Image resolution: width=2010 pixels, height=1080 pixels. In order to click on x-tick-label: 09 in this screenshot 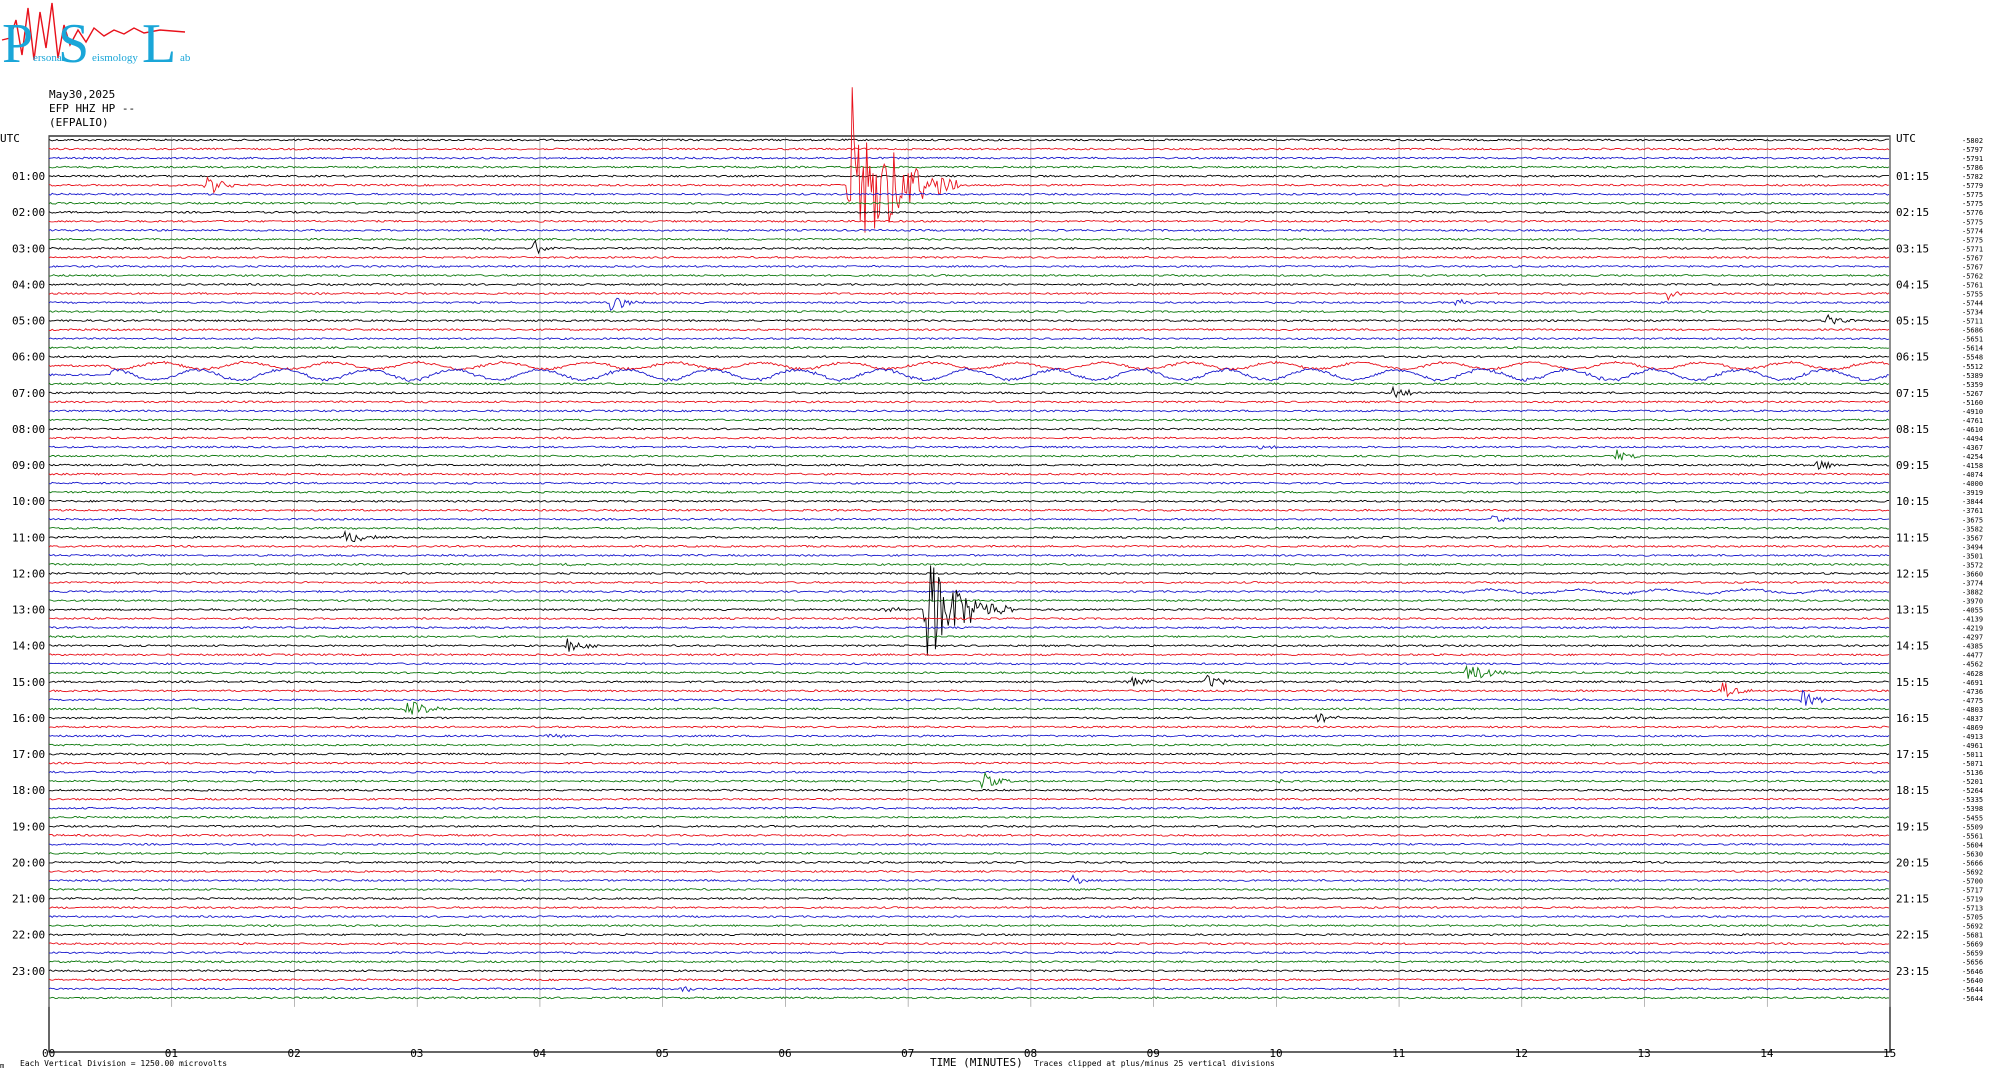, I will do `click(1153, 1053)`.